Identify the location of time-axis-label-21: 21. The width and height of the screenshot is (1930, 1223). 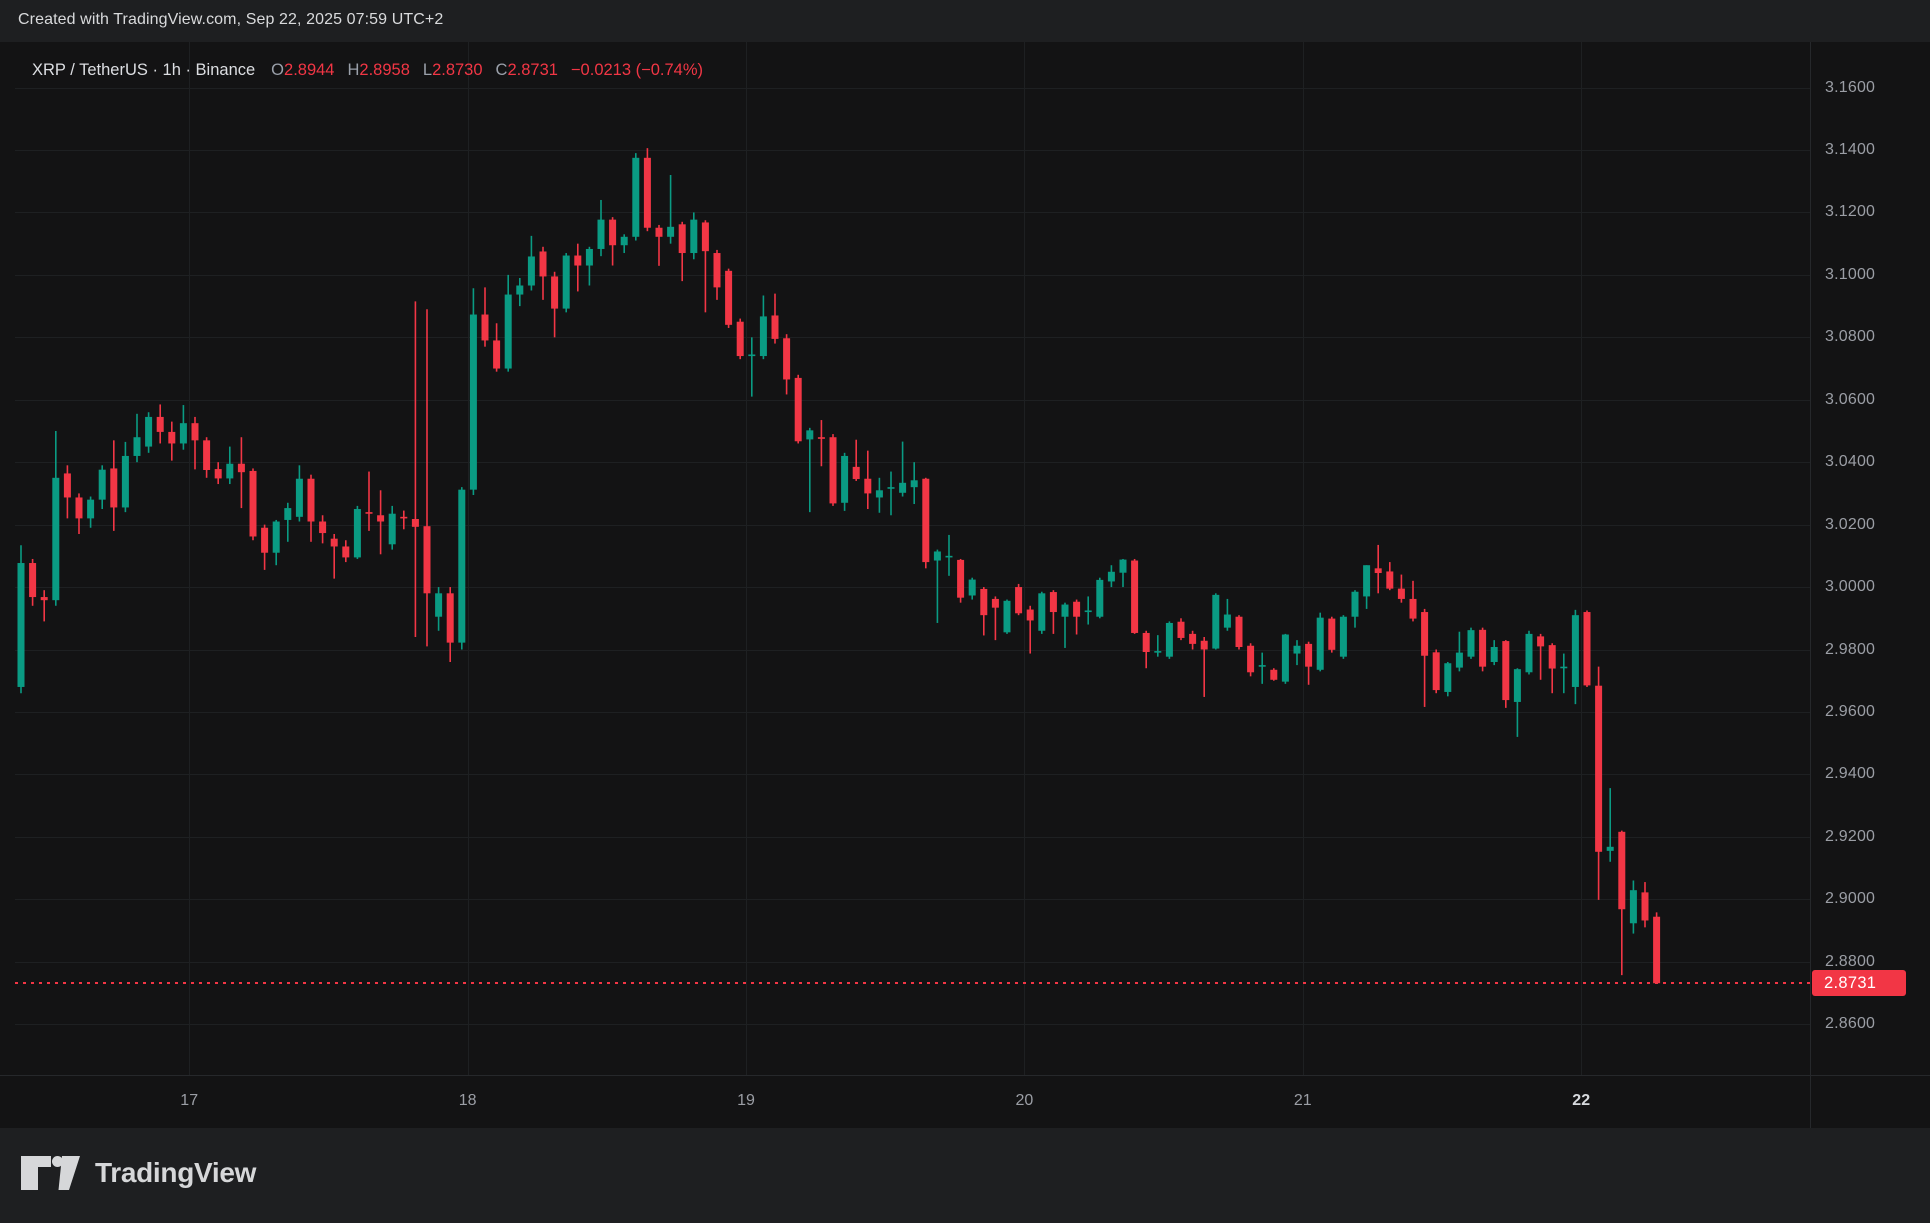
(1302, 1100).